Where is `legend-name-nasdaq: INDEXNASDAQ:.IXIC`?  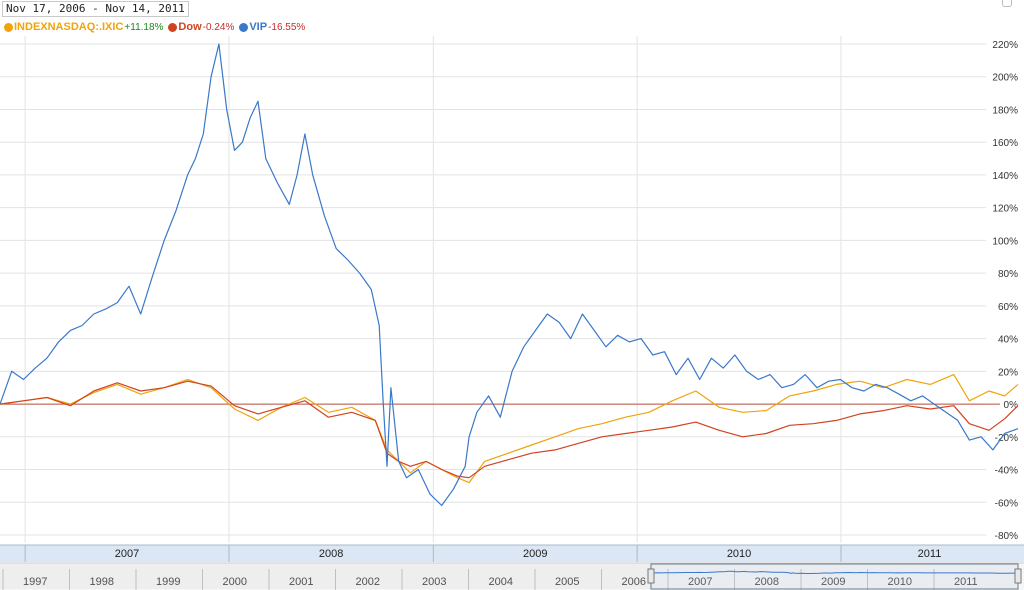 legend-name-nasdaq: INDEXNASDAQ:.IXIC is located at coordinates (69, 27).